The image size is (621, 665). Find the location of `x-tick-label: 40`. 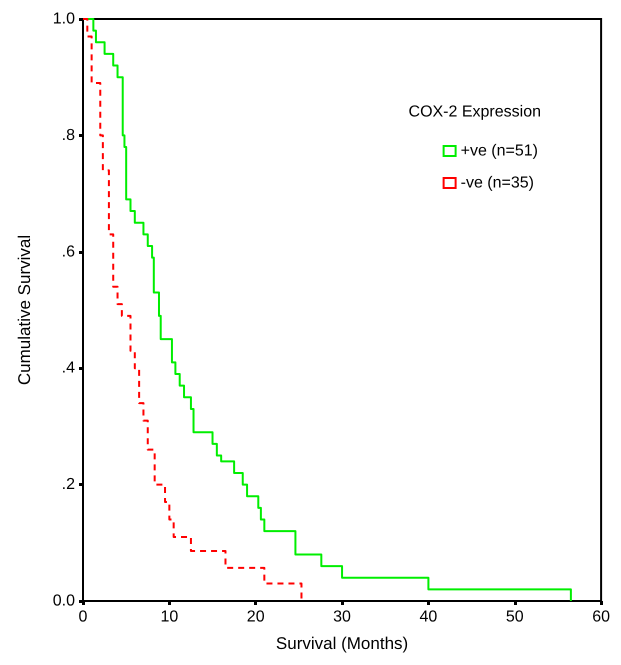

x-tick-label: 40 is located at coordinates (429, 617).